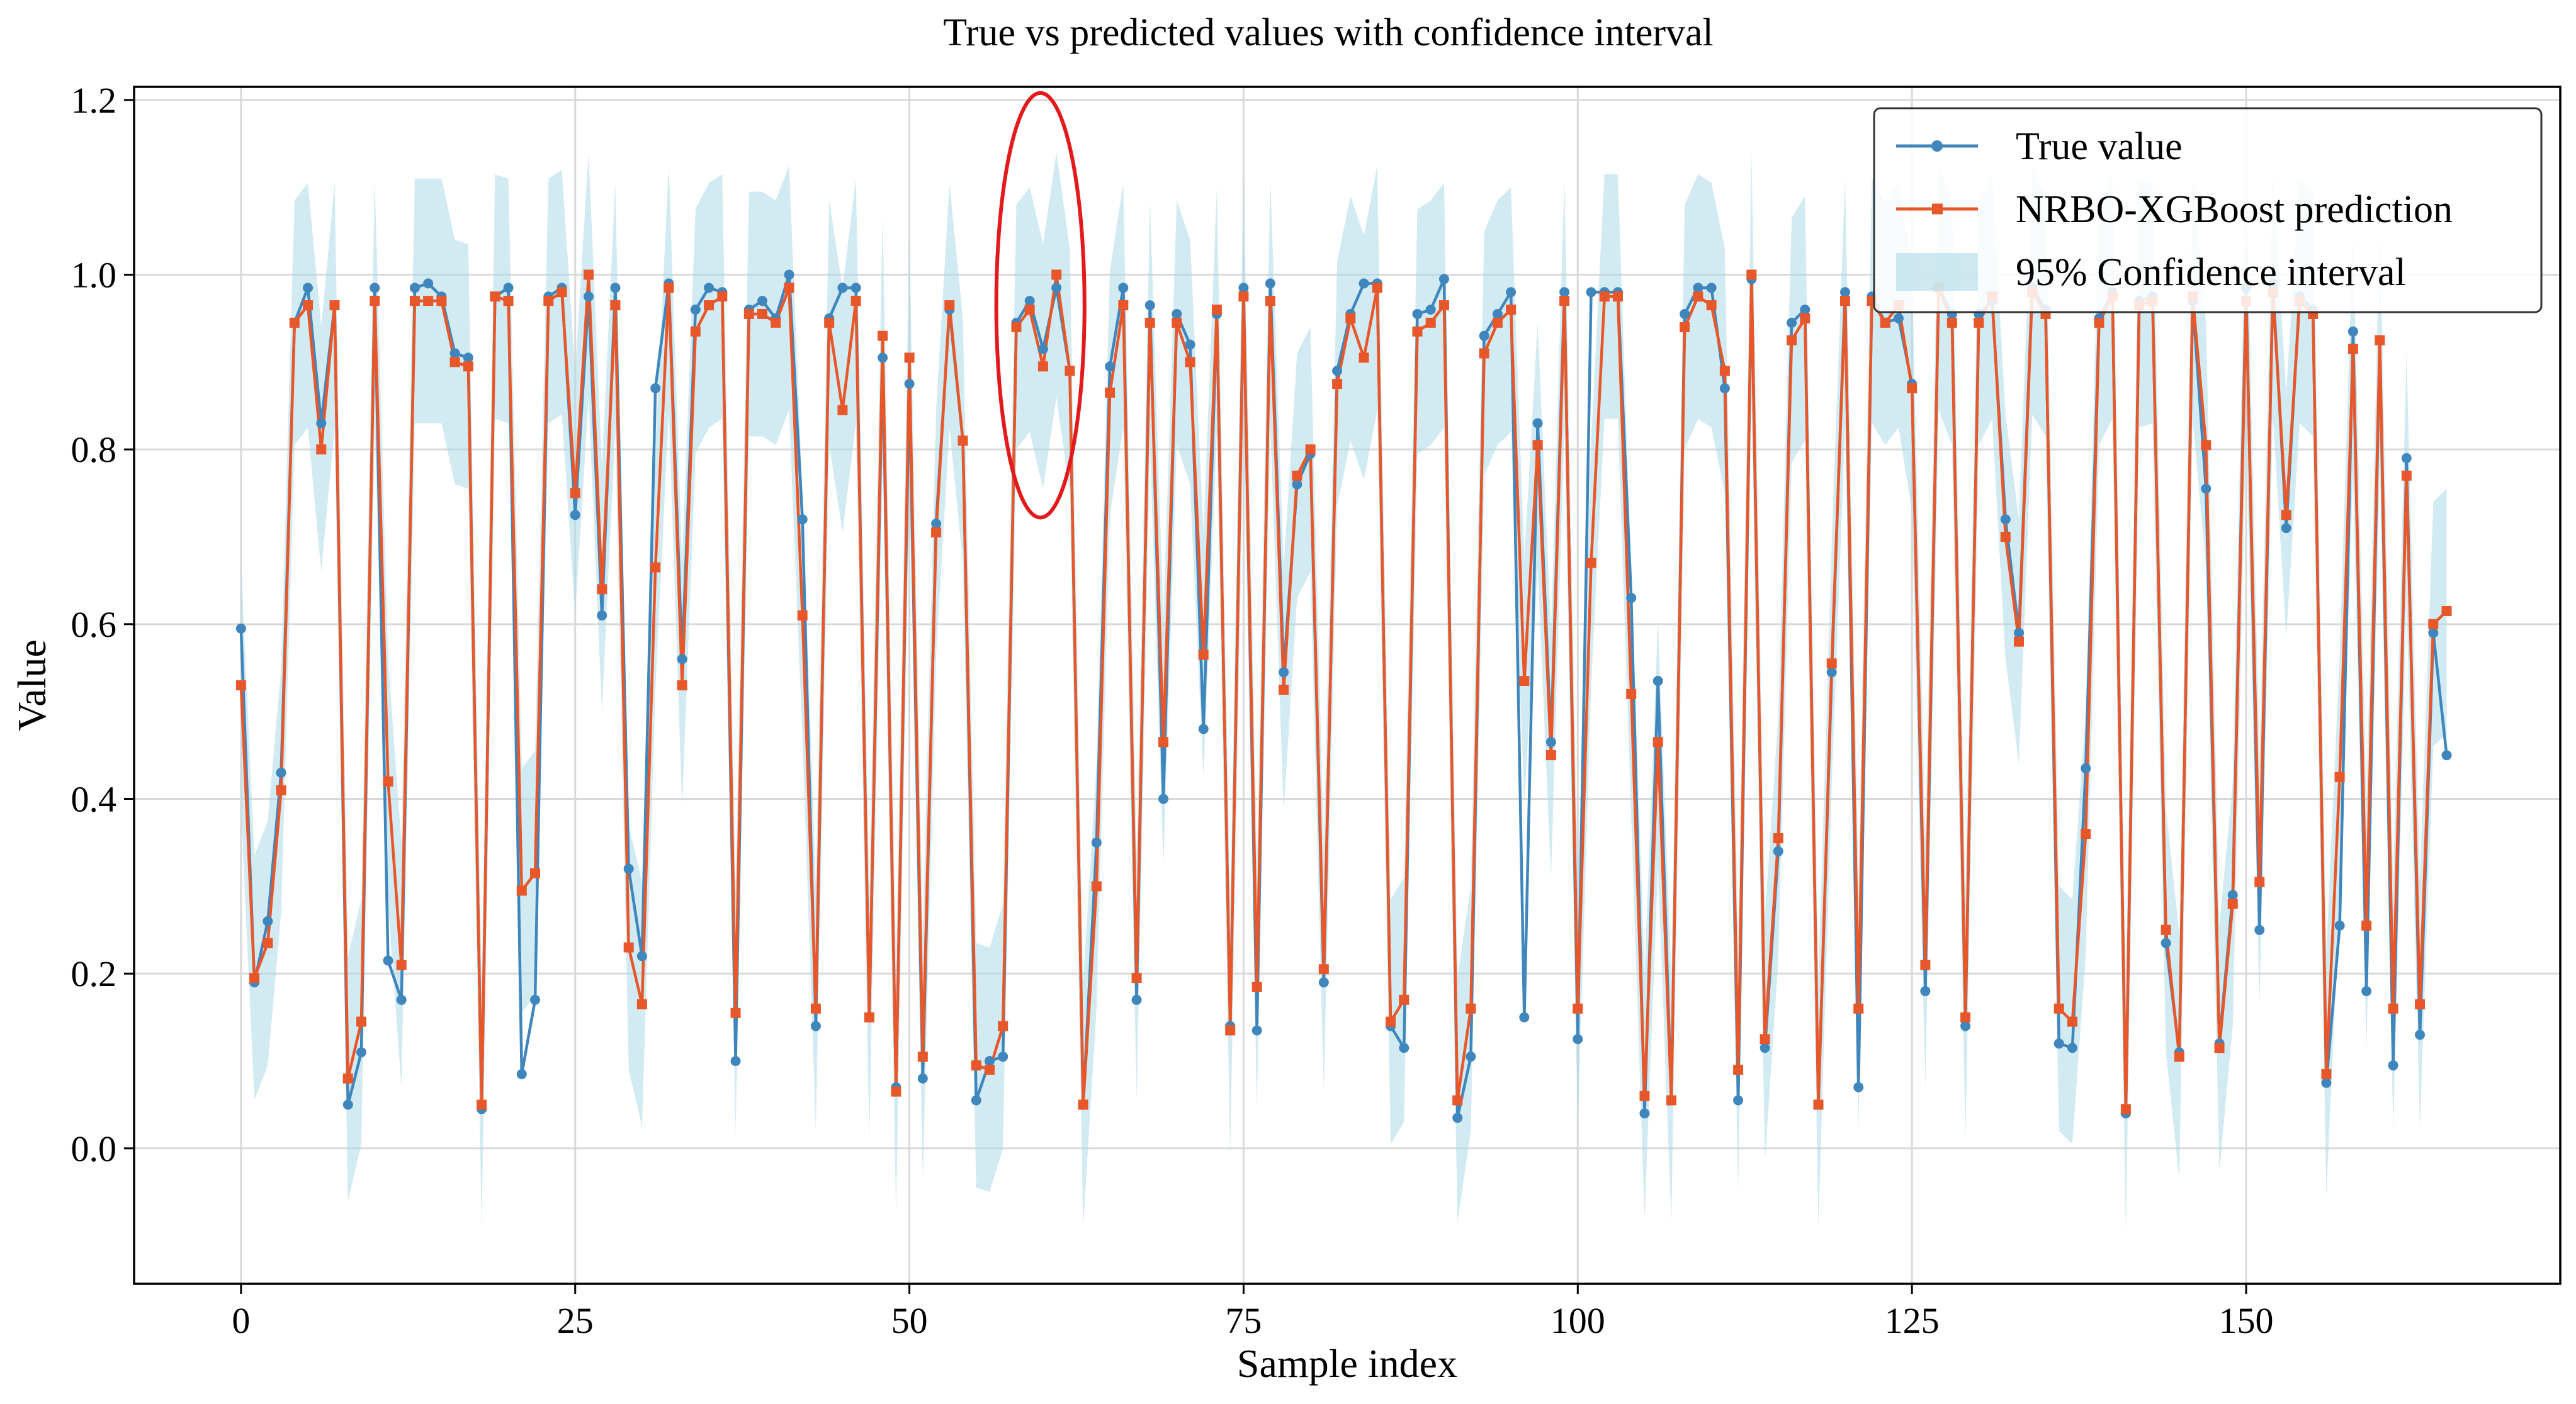 Image resolution: width=2576 pixels, height=1404 pixels. Describe the element at coordinates (94, 274) in the screenshot. I see `y-tick-label: 1.0` at that location.